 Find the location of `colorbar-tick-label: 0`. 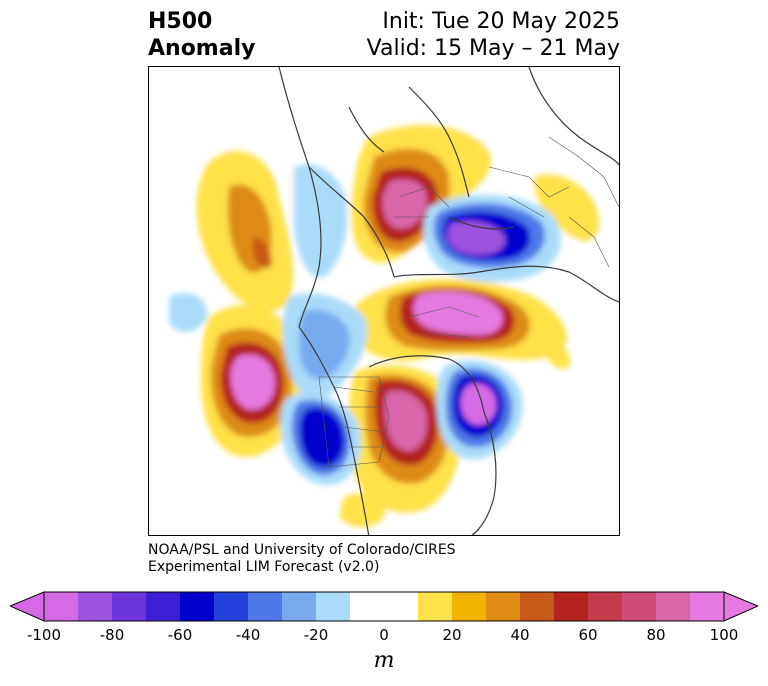

colorbar-tick-label: 0 is located at coordinates (384, 635).